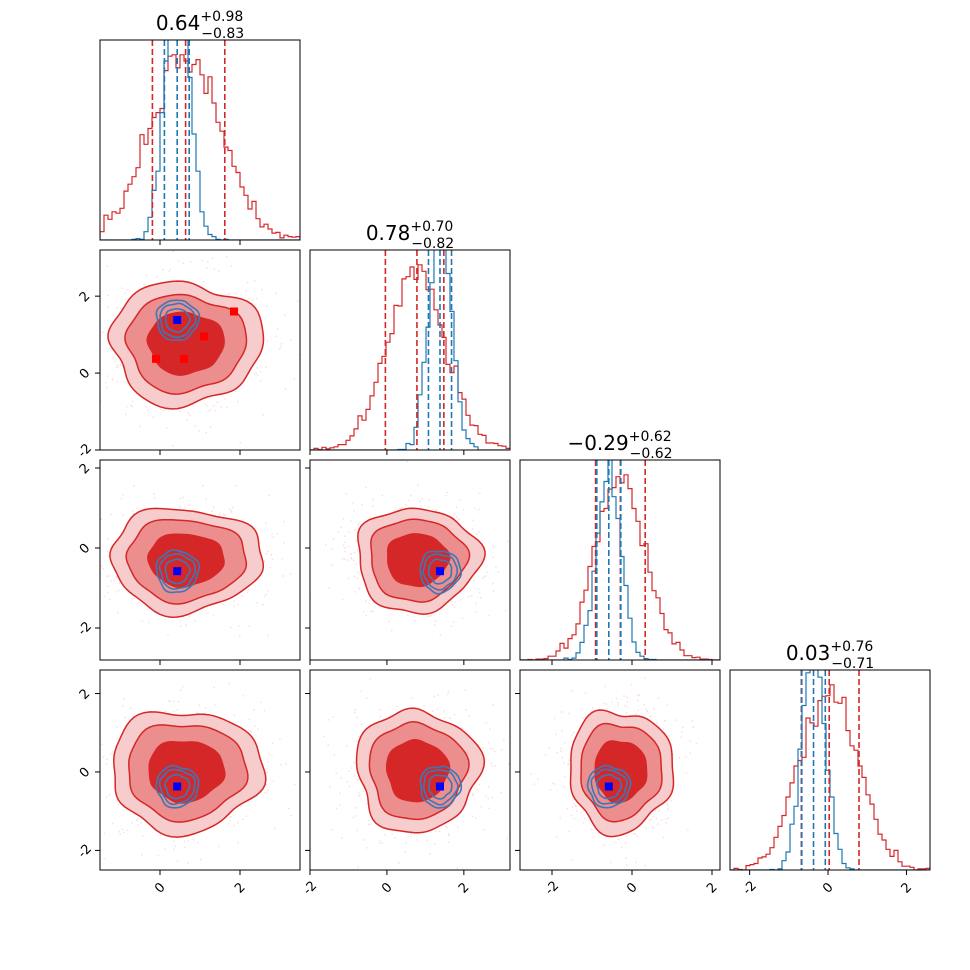 The width and height of the screenshot is (970, 970). Describe the element at coordinates (432, 244) in the screenshot. I see `title-lower: −0.82` at that location.